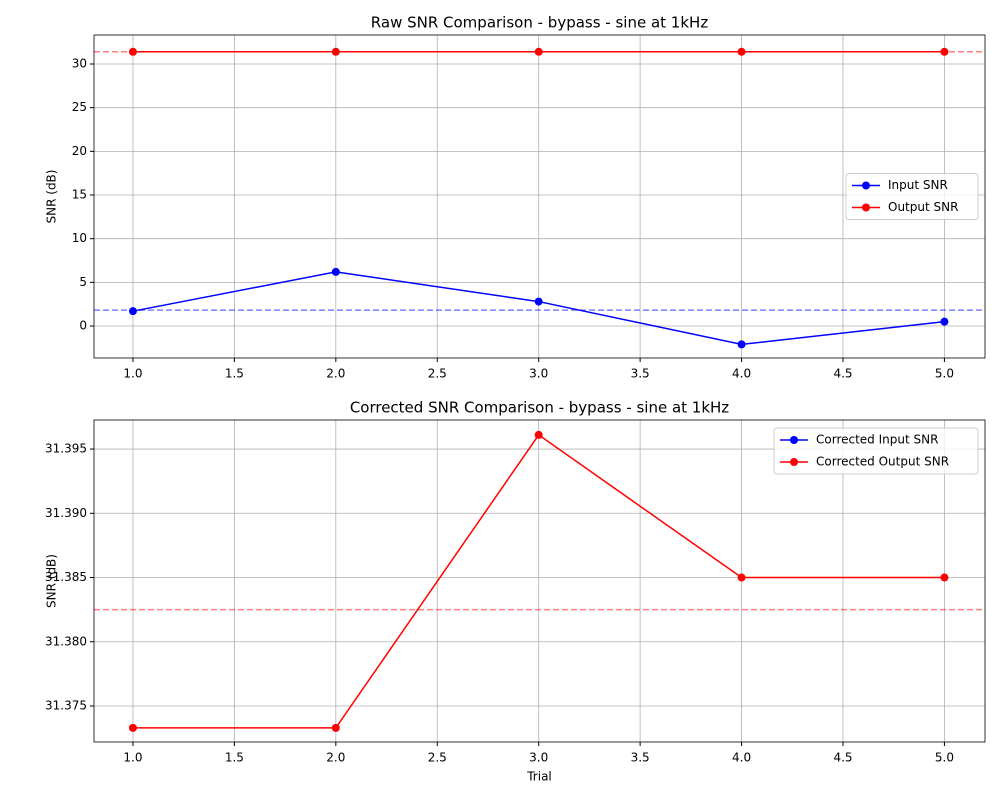  I want to click on y-tick-label: 0, so click(83, 326).